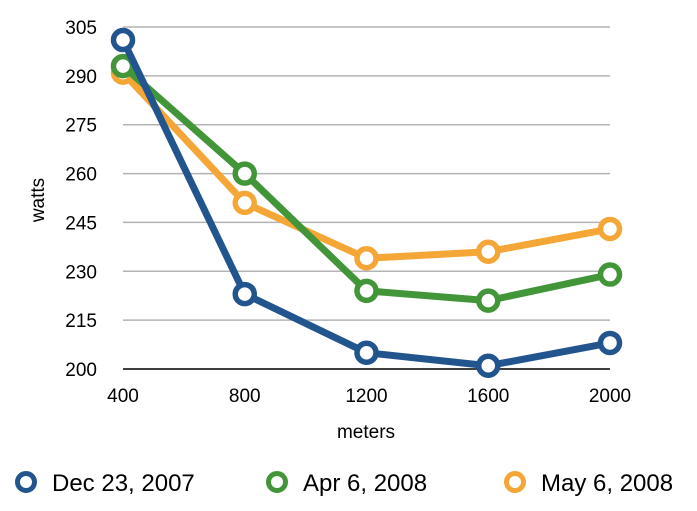  What do you see at coordinates (81, 77) in the screenshot?
I see `y-tick-label: 290` at bounding box center [81, 77].